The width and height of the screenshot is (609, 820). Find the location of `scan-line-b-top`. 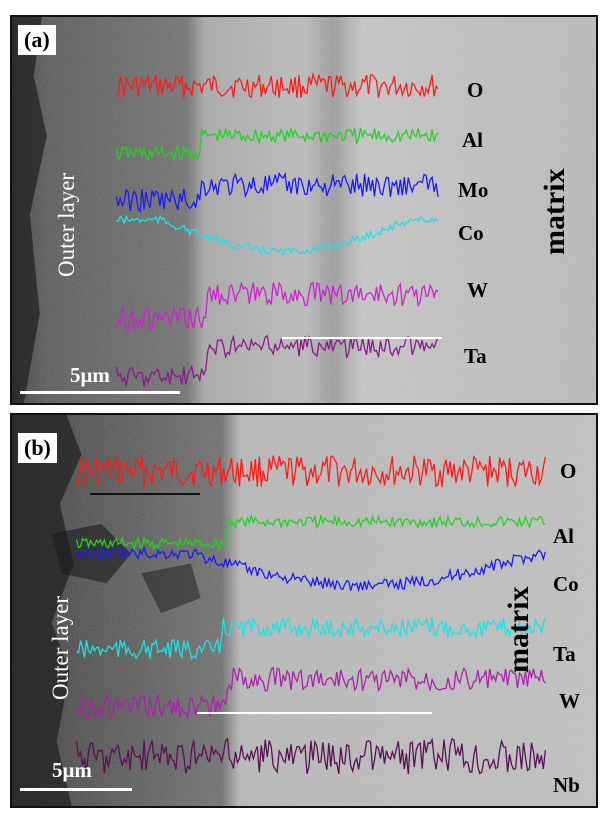

scan-line-b-top is located at coordinates (145, 494).